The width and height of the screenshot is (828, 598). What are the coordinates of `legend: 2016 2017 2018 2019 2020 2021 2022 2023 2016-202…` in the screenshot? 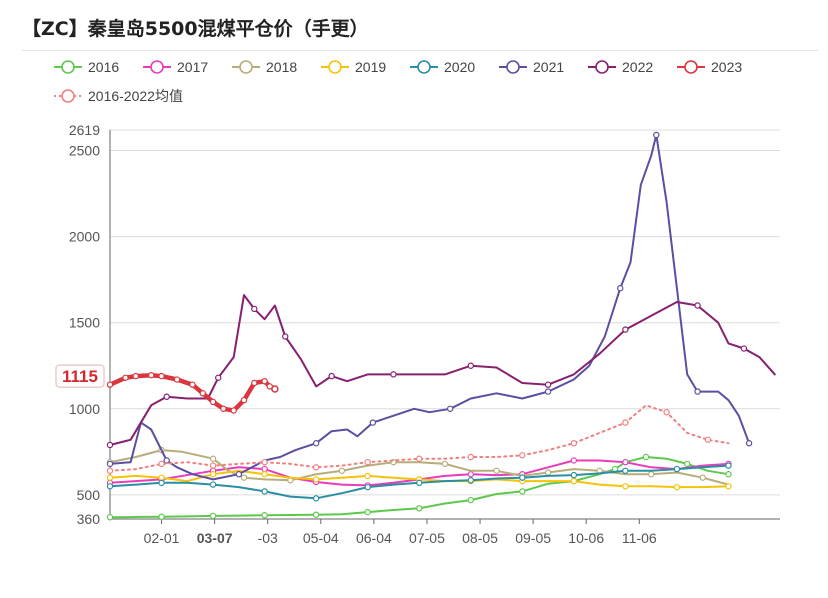 It's located at (398, 81).